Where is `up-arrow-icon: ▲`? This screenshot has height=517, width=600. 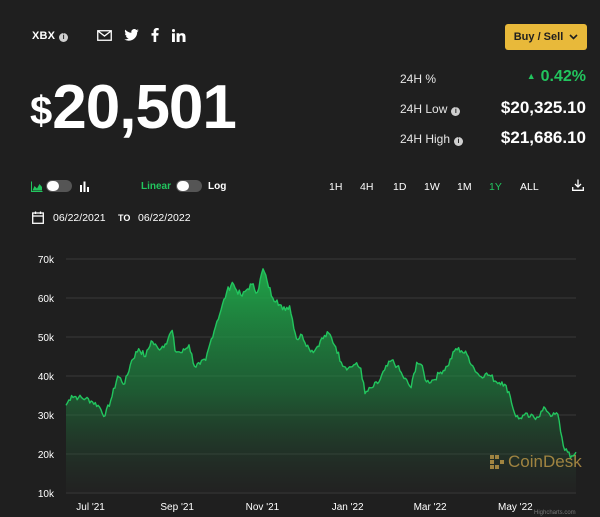 up-arrow-icon: ▲ is located at coordinates (531, 76).